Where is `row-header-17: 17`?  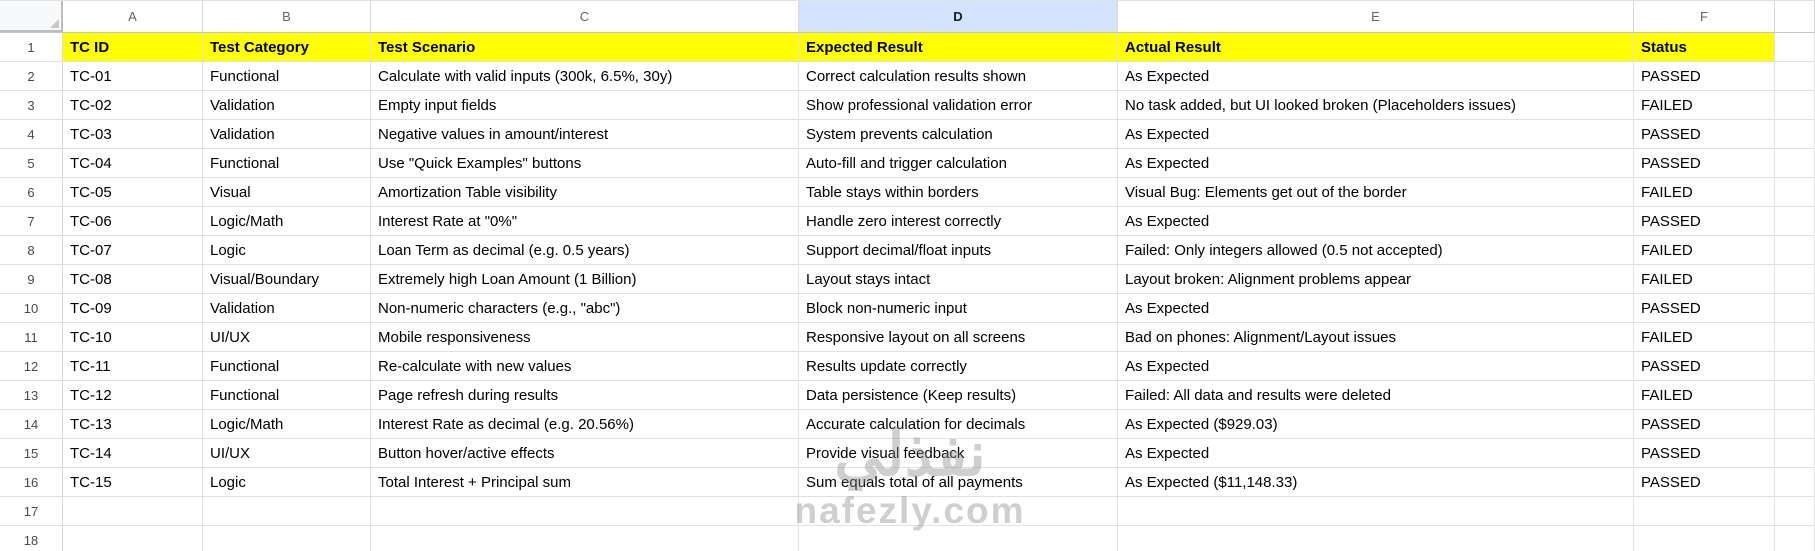
row-header-17: 17 is located at coordinates (31, 511).